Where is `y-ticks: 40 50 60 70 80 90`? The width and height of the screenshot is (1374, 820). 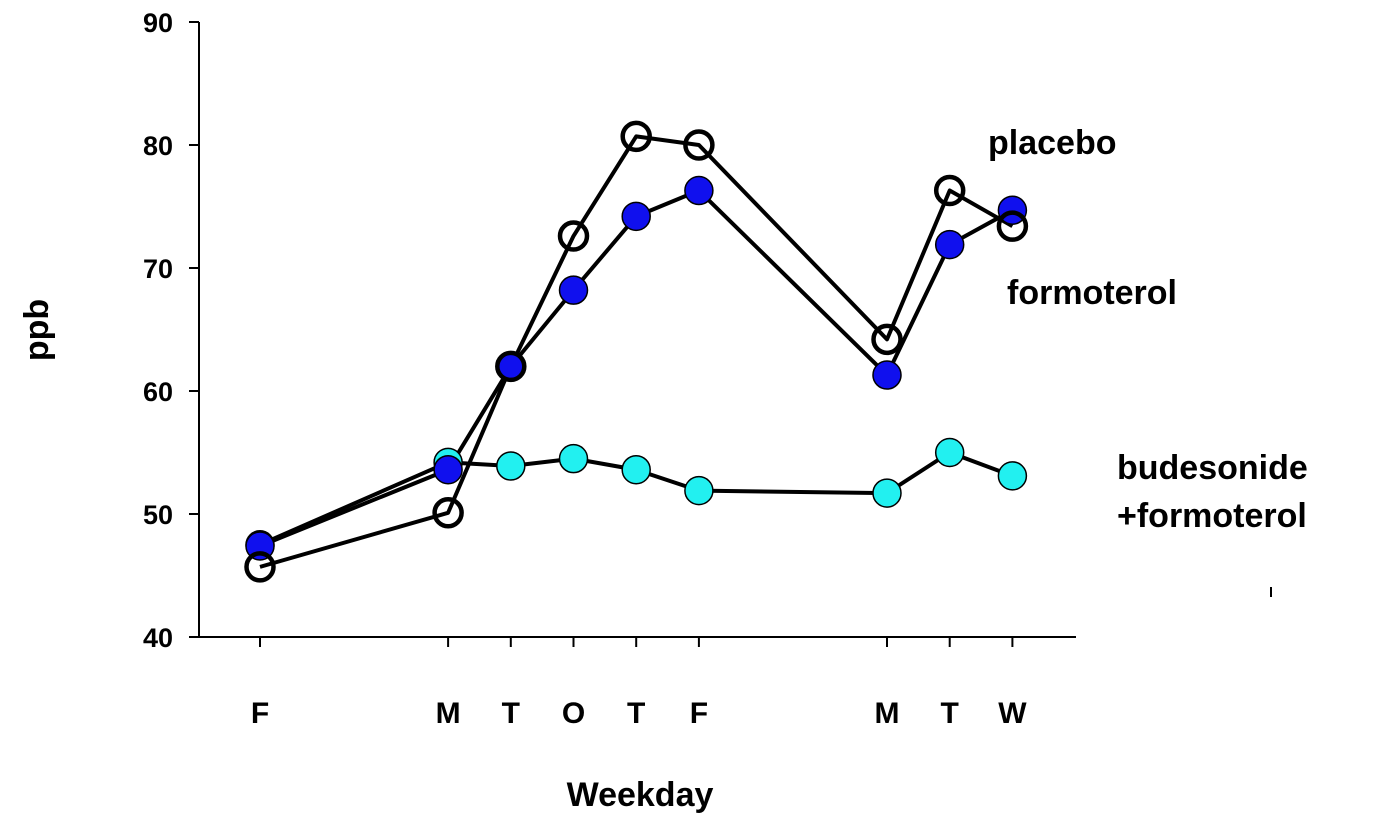 y-ticks: 40 50 60 70 80 90 is located at coordinates (171, 330).